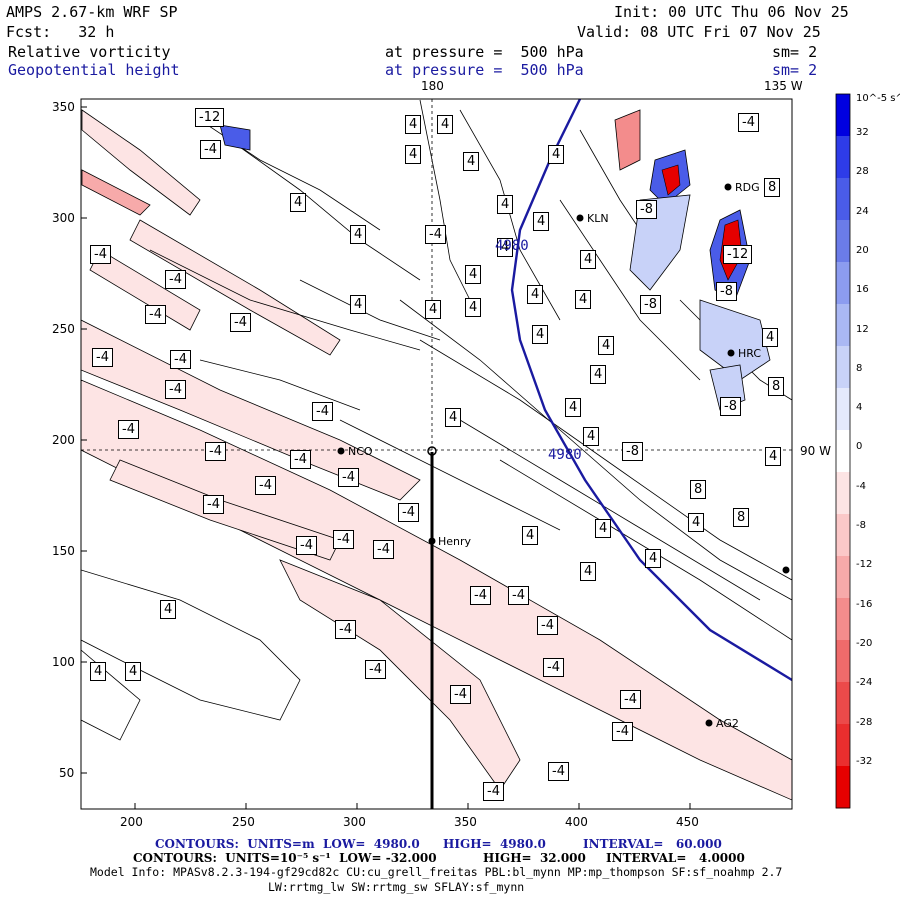  I want to click on colorbar-label: -20, so click(864, 643).